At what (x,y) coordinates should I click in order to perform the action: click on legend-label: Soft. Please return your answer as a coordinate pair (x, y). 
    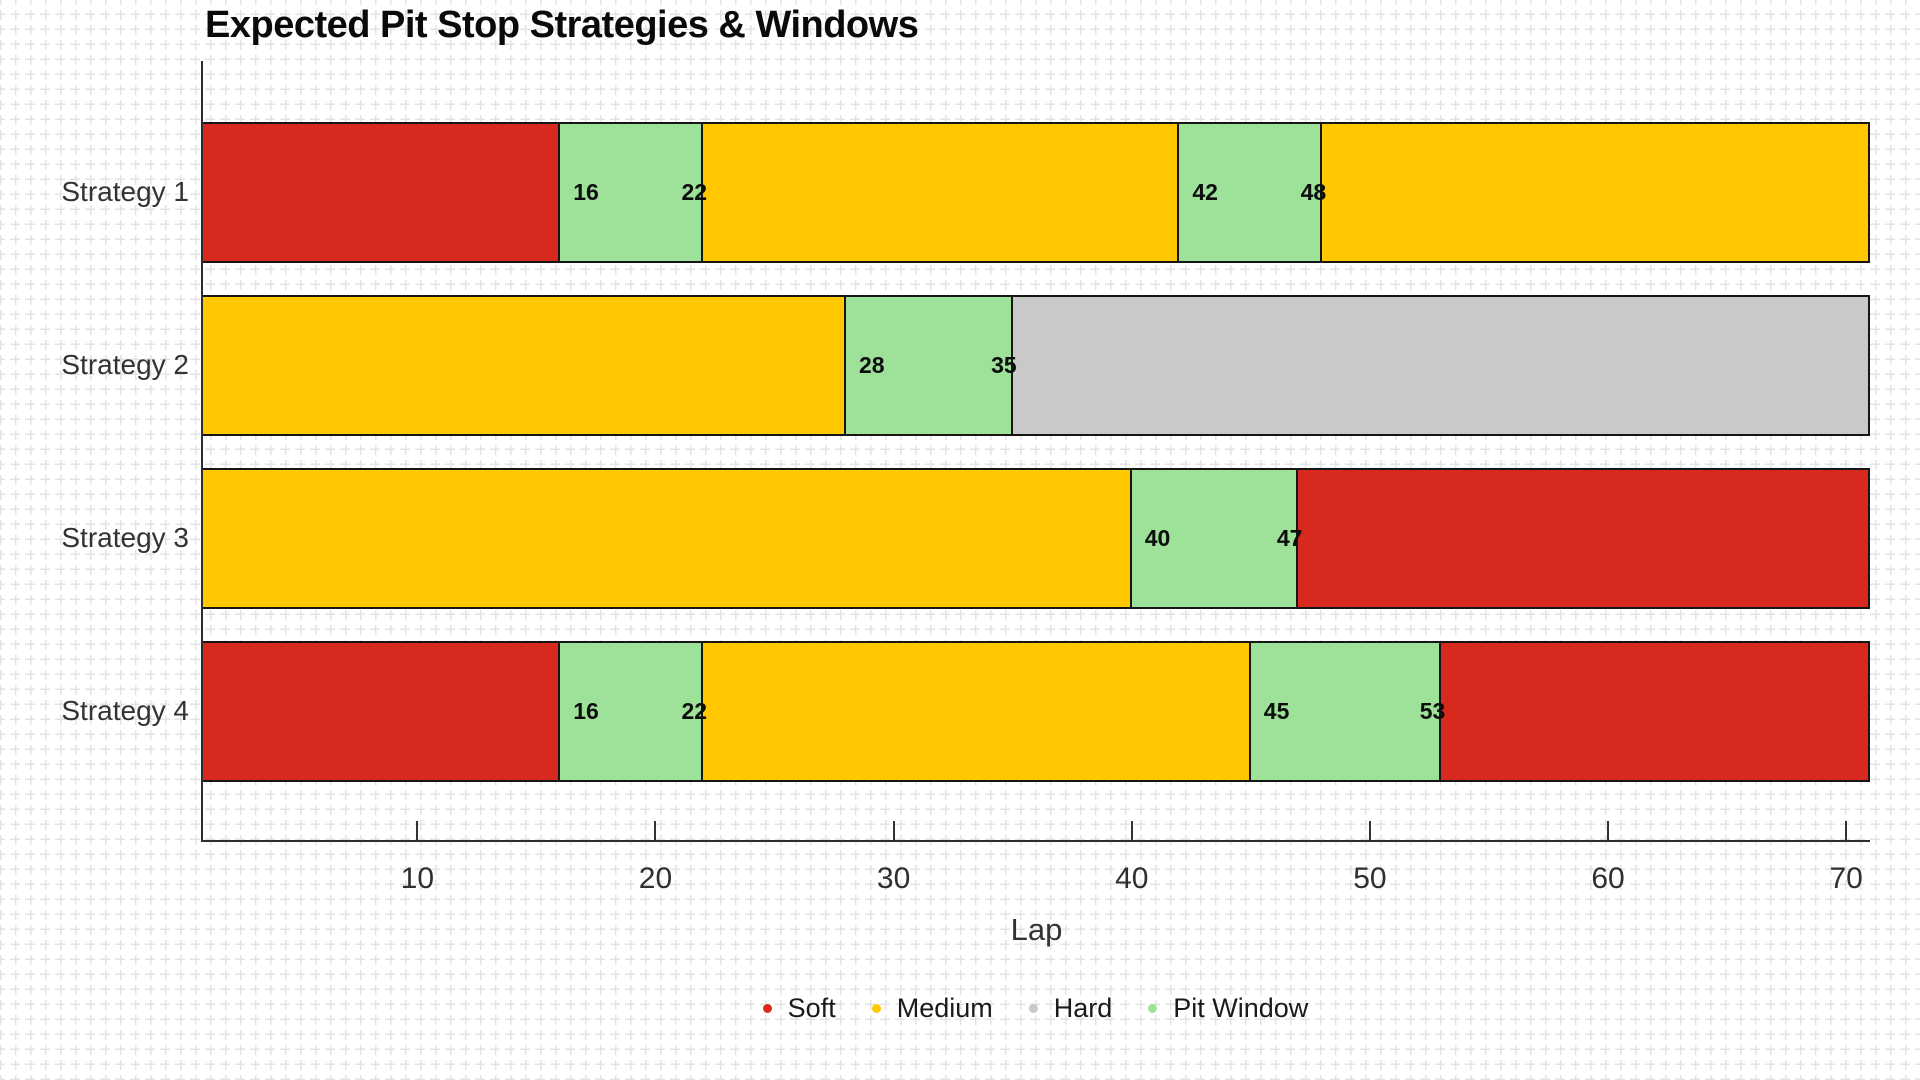
    Looking at the image, I should click on (811, 1008).